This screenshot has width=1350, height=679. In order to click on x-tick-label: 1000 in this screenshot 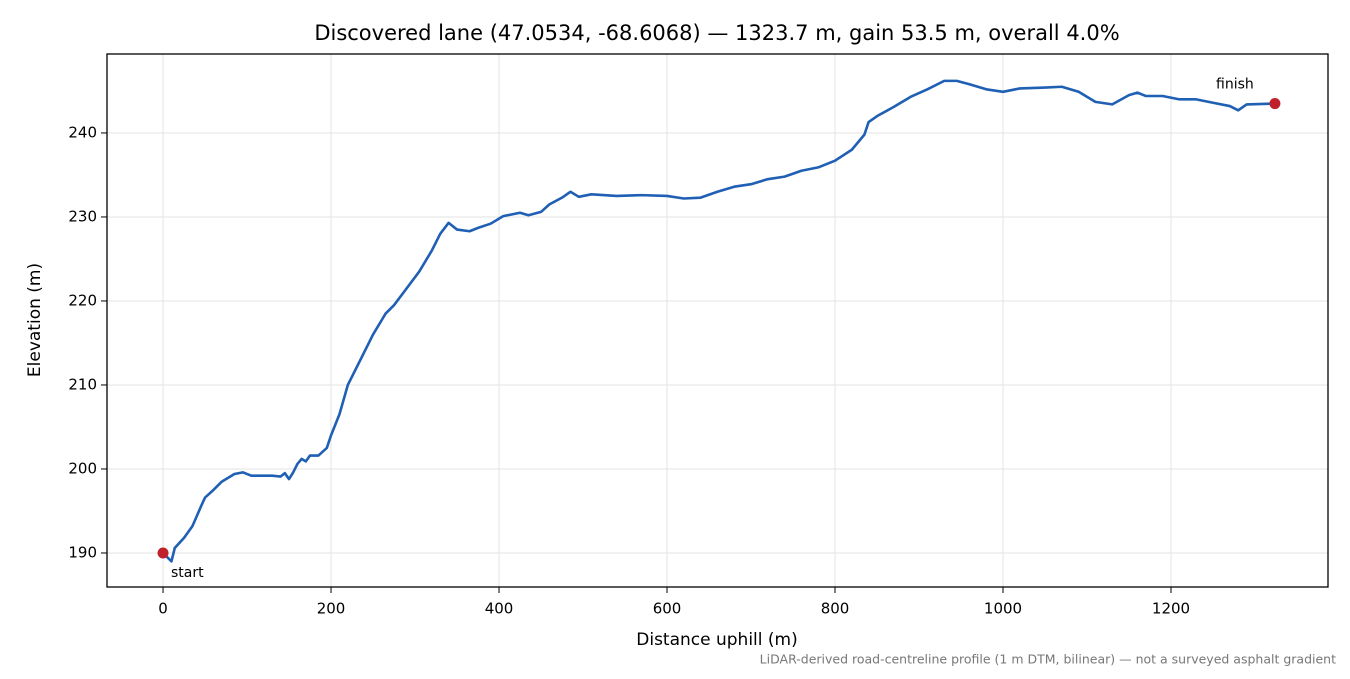, I will do `click(1003, 609)`.